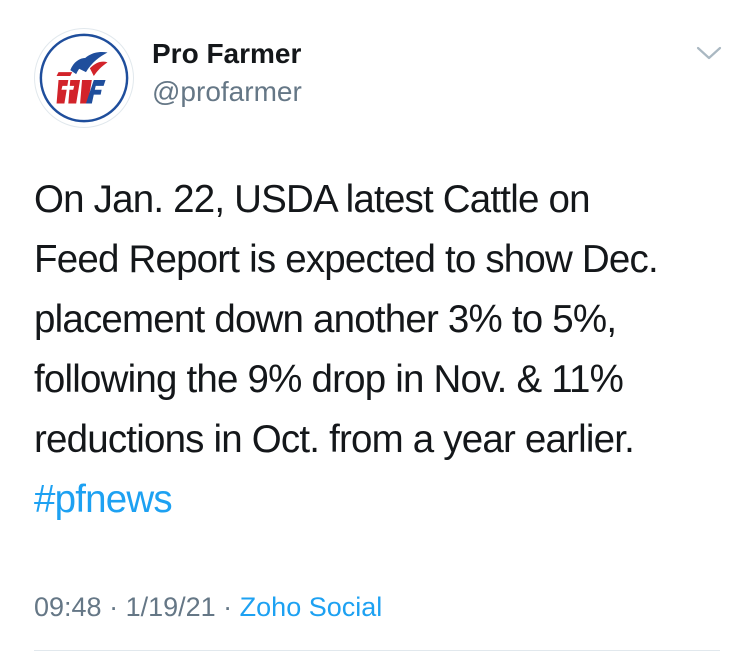 This screenshot has height=653, width=750. I want to click on divider, so click(377, 650).